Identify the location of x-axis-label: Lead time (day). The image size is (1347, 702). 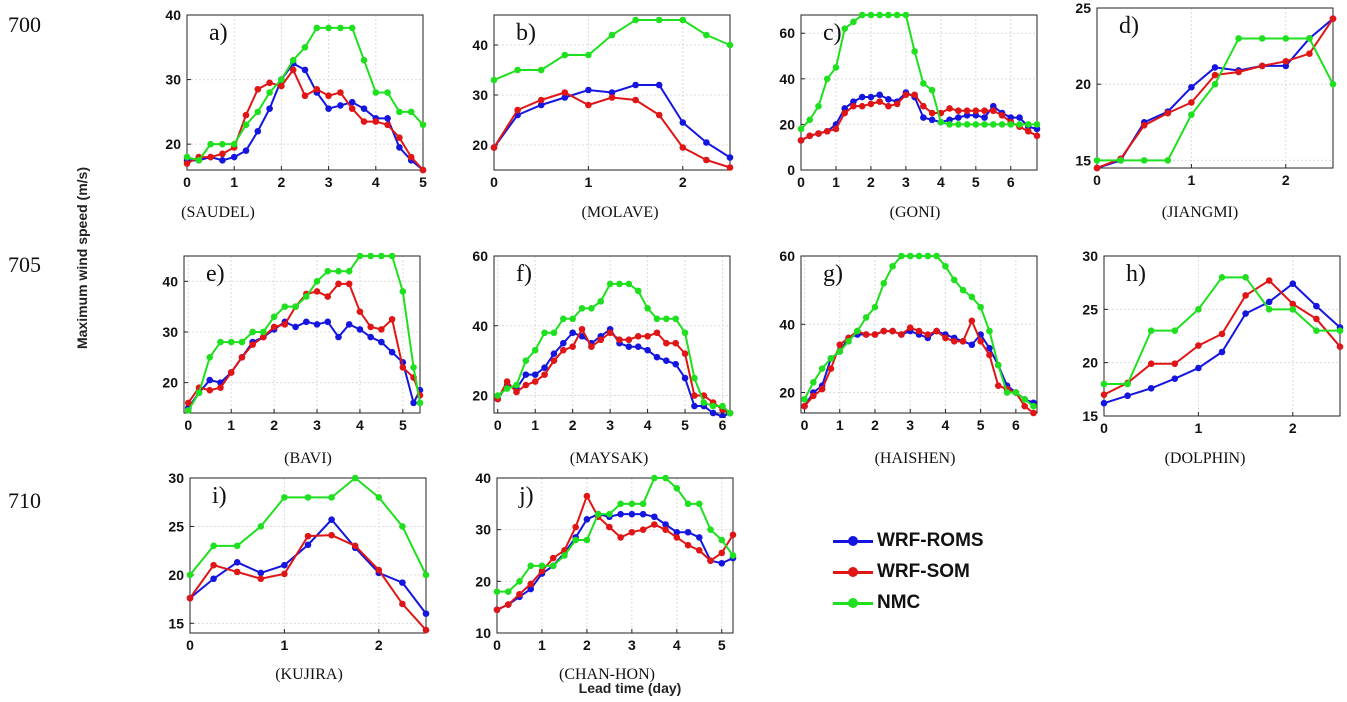
(630, 688).